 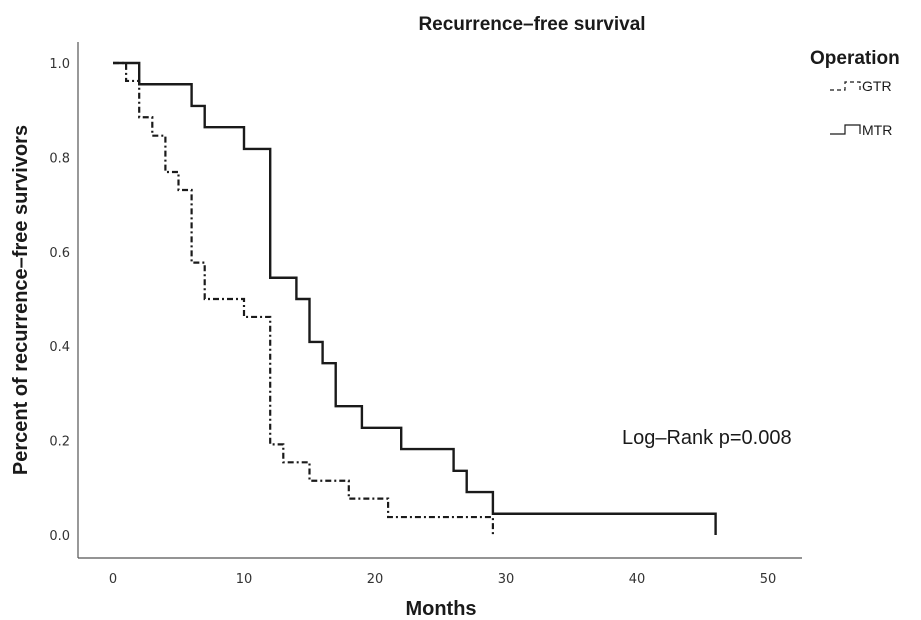 What do you see at coordinates (845, 129) in the screenshot?
I see `legend-mtr-swatch` at bounding box center [845, 129].